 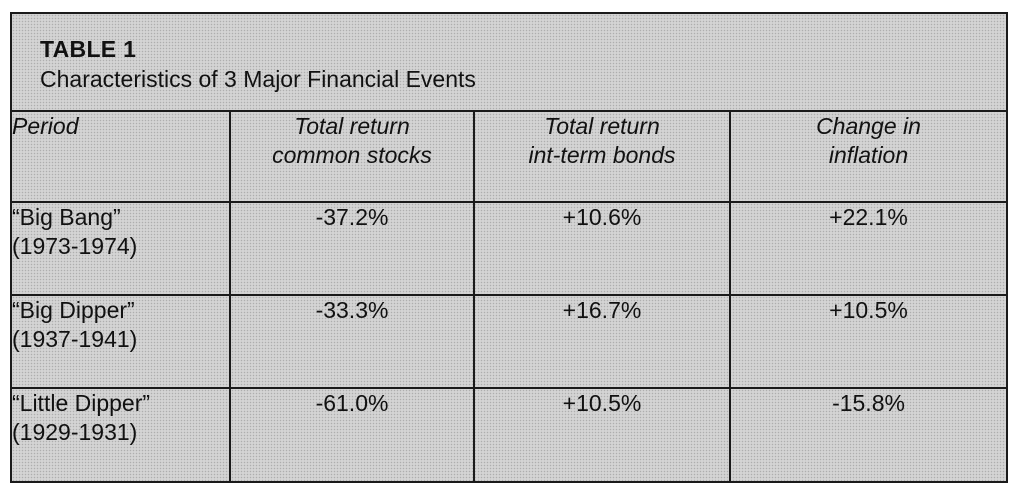 What do you see at coordinates (867, 434) in the screenshot?
I see `inflation-change-cell: -15.8%` at bounding box center [867, 434].